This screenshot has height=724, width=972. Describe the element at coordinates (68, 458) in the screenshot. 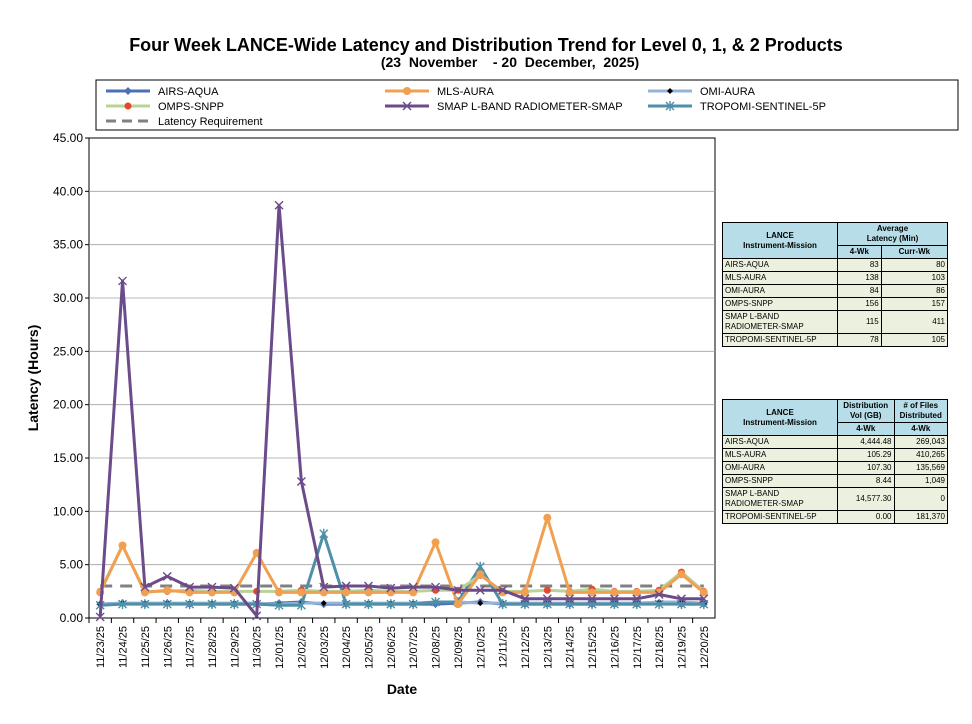

I see `y-tick-label: 15.00` at that location.